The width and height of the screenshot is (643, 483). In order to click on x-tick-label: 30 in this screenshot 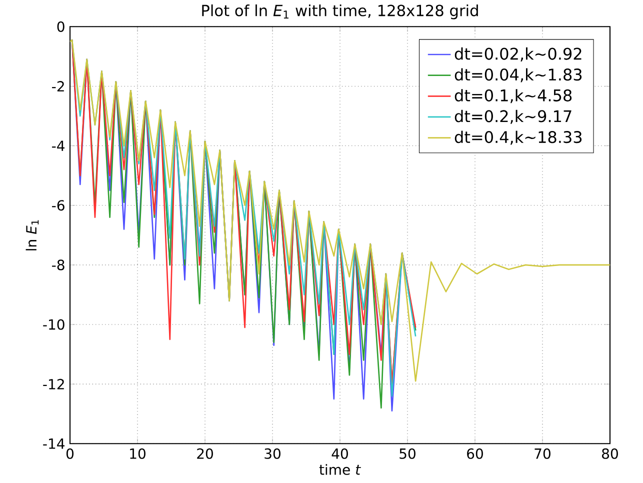, I will do `click(272, 454)`.